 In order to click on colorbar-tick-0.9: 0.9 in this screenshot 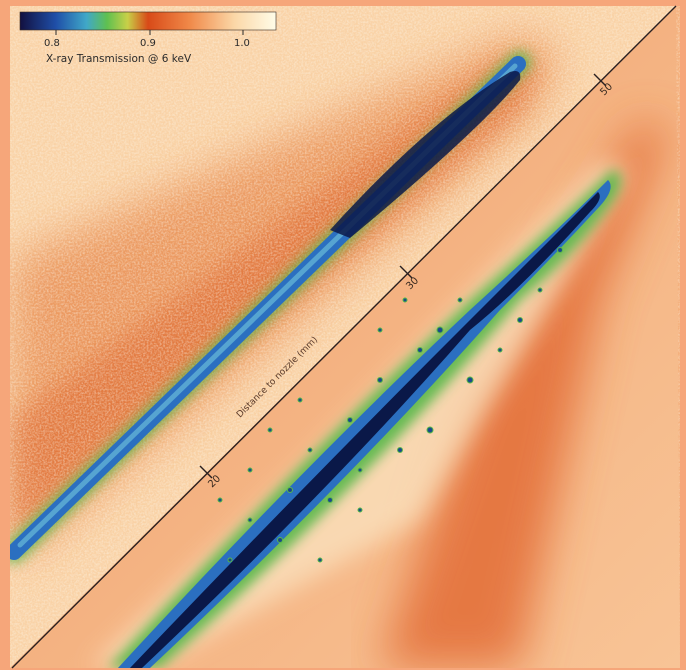, I will do `click(148, 43)`.